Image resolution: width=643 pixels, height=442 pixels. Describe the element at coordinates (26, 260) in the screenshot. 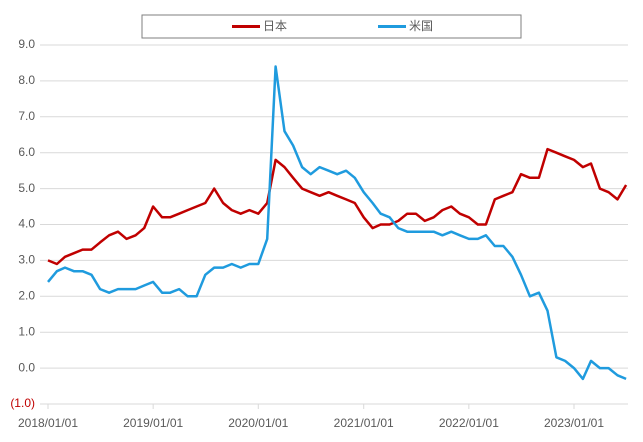

I see `y-tick-label: 3.0` at that location.